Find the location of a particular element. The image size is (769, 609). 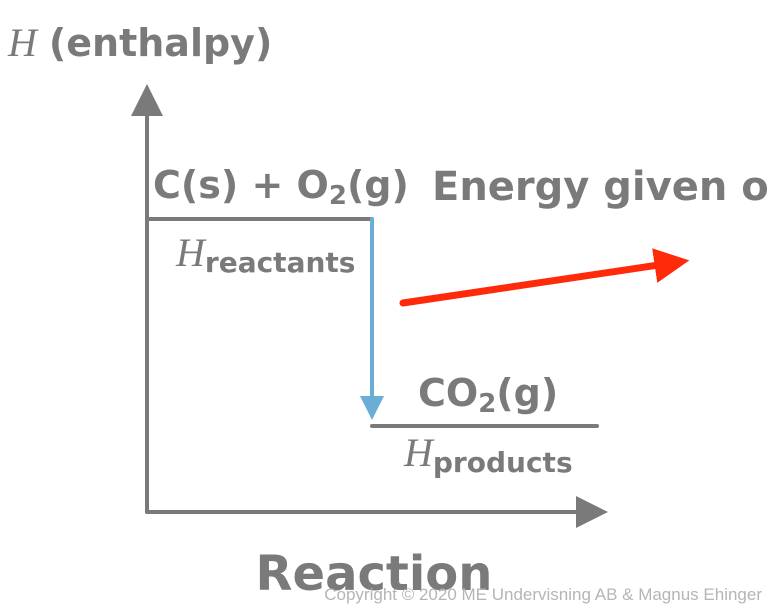

energy-given-off-arrow is located at coordinates (544, 277).